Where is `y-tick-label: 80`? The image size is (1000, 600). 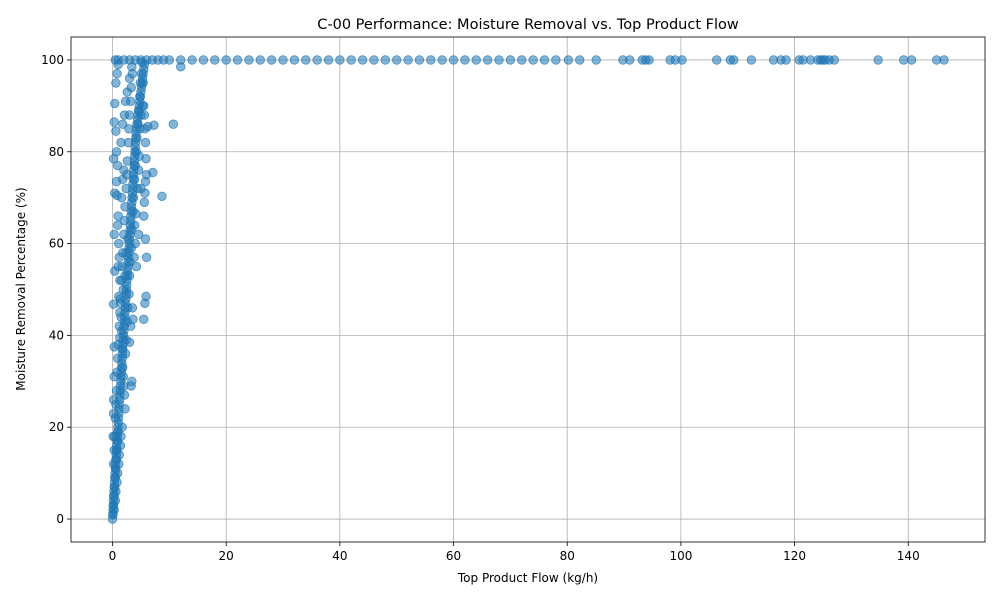 y-tick-label: 80 is located at coordinates (56, 152).